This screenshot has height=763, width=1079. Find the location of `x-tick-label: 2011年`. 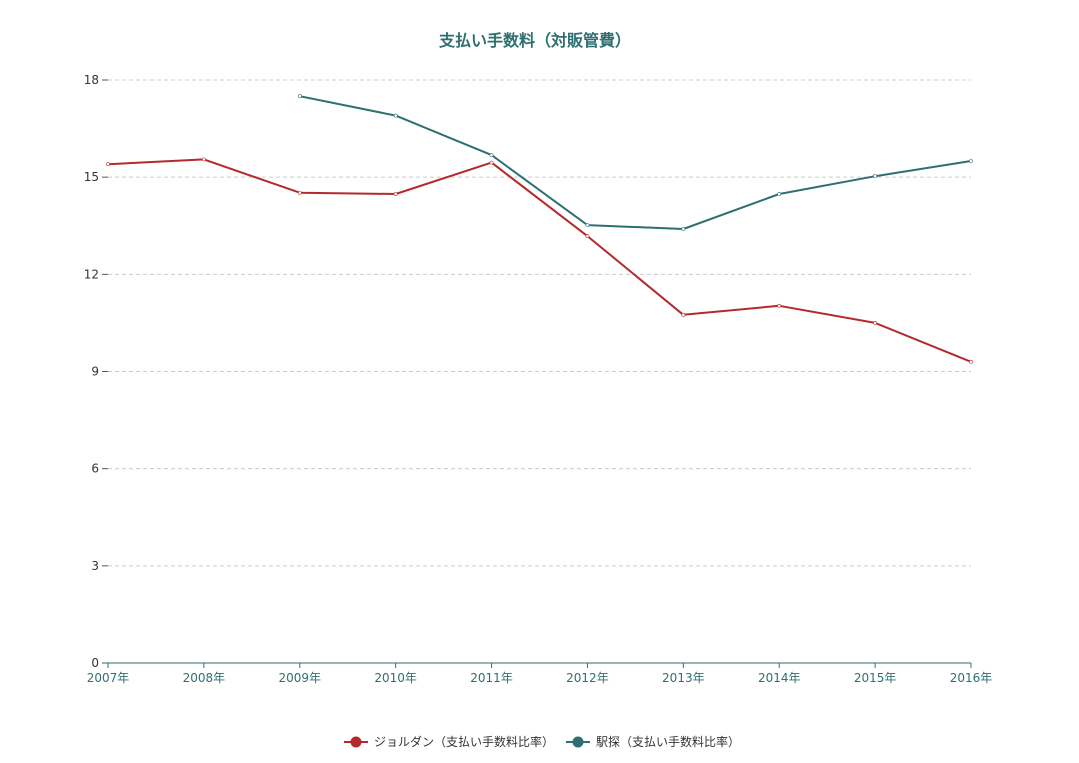

x-tick-label: 2011年 is located at coordinates (491, 678).